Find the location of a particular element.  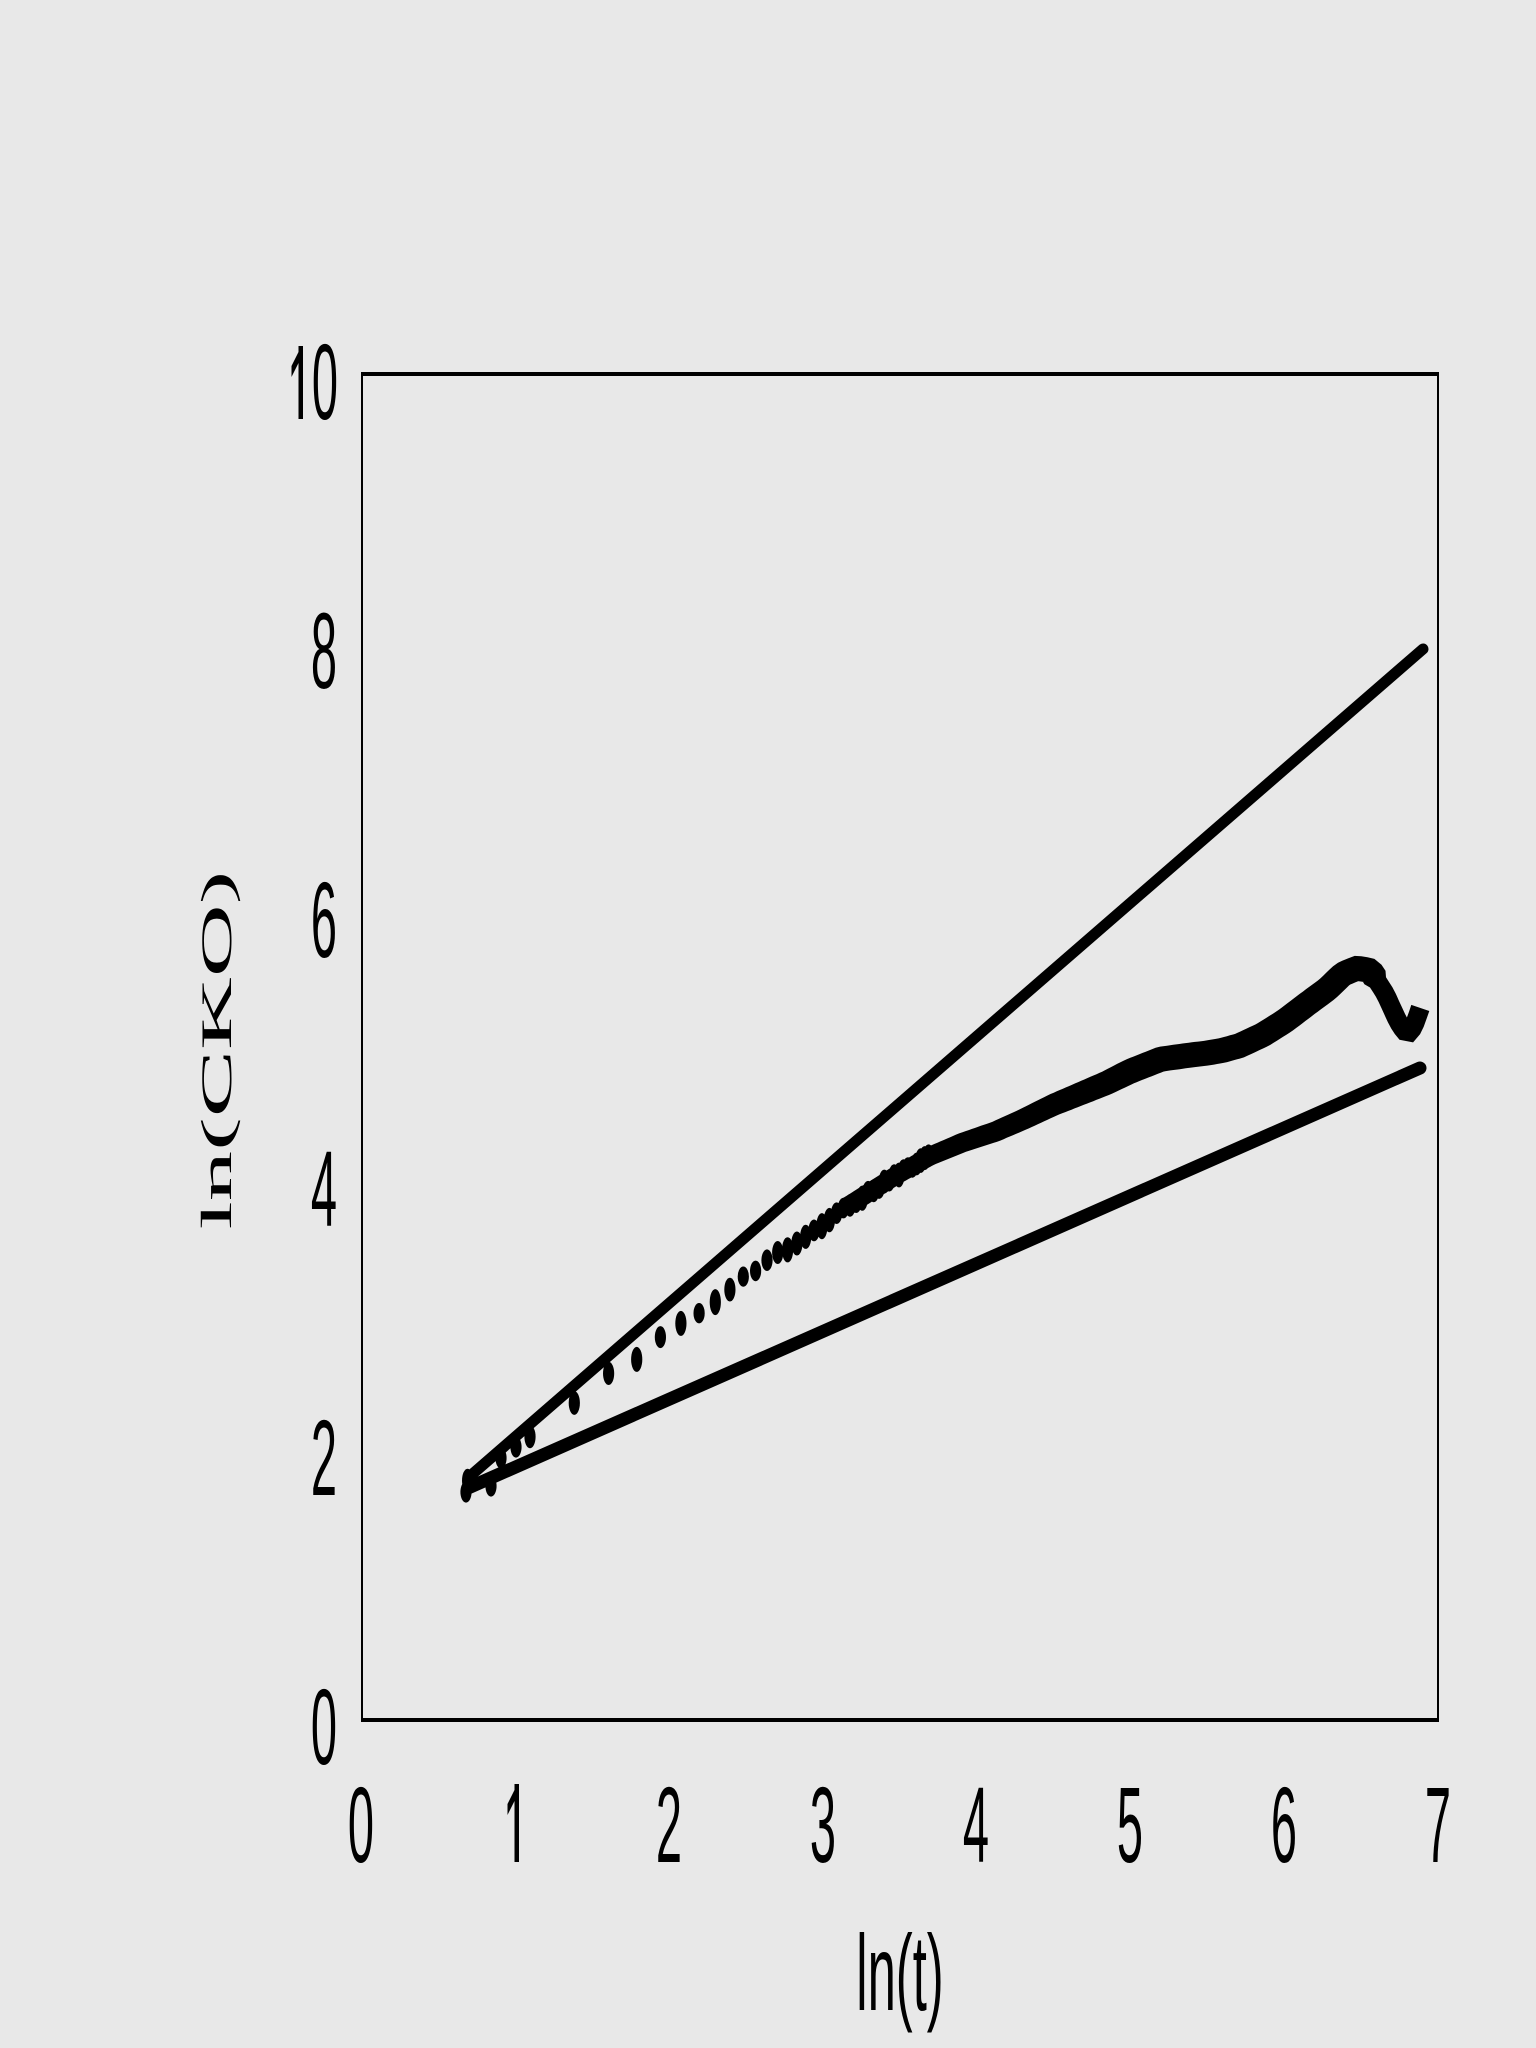

svg-text: 7 is located at coordinates (1438, 1825).